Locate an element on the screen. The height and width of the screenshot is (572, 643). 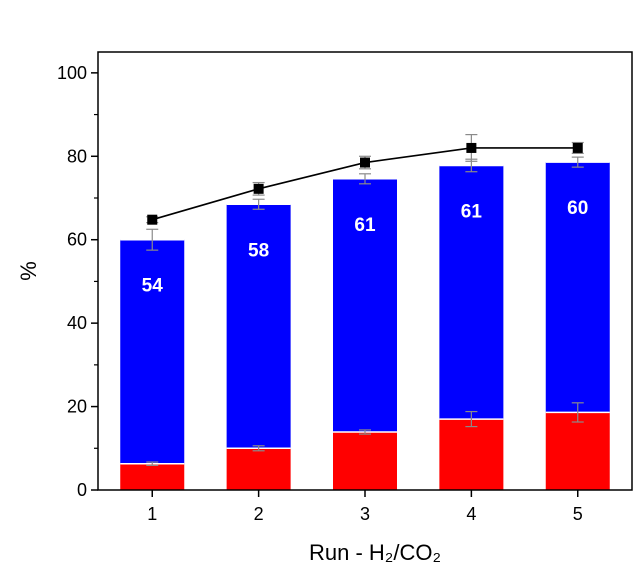
y-tick-label-0: 0 is located at coordinates (82, 490).